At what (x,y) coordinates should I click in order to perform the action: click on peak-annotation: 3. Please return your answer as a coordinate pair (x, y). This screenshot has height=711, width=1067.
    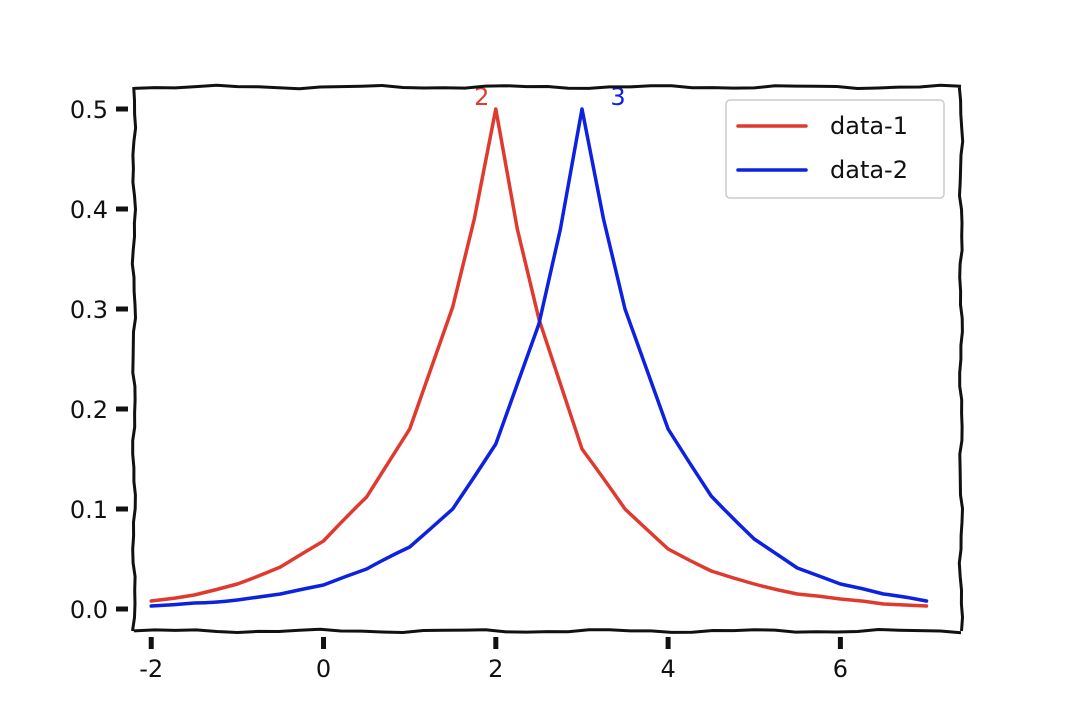
    Looking at the image, I should click on (617, 97).